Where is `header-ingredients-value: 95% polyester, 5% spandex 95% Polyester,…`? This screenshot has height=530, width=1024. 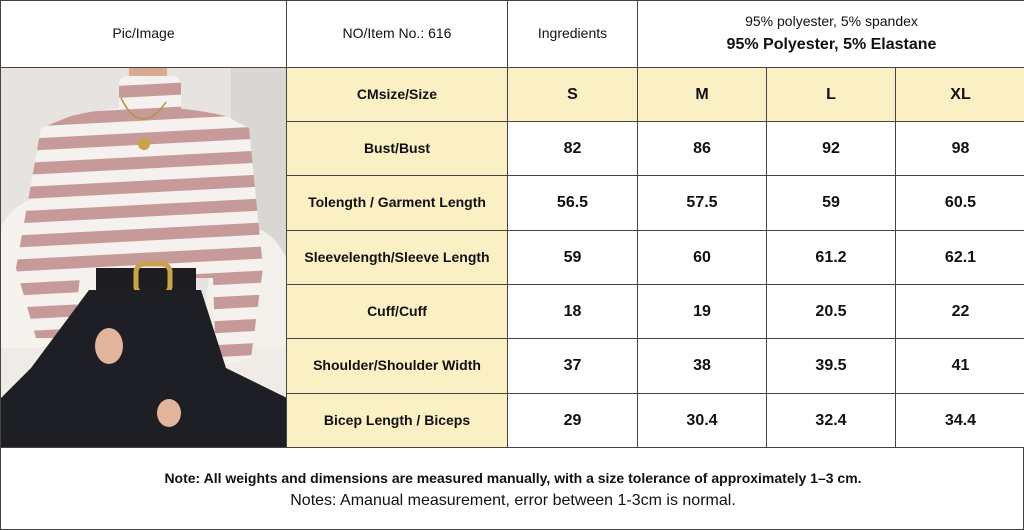 header-ingredients-value: 95% polyester, 5% spandex 95% Polyester,… is located at coordinates (831, 34).